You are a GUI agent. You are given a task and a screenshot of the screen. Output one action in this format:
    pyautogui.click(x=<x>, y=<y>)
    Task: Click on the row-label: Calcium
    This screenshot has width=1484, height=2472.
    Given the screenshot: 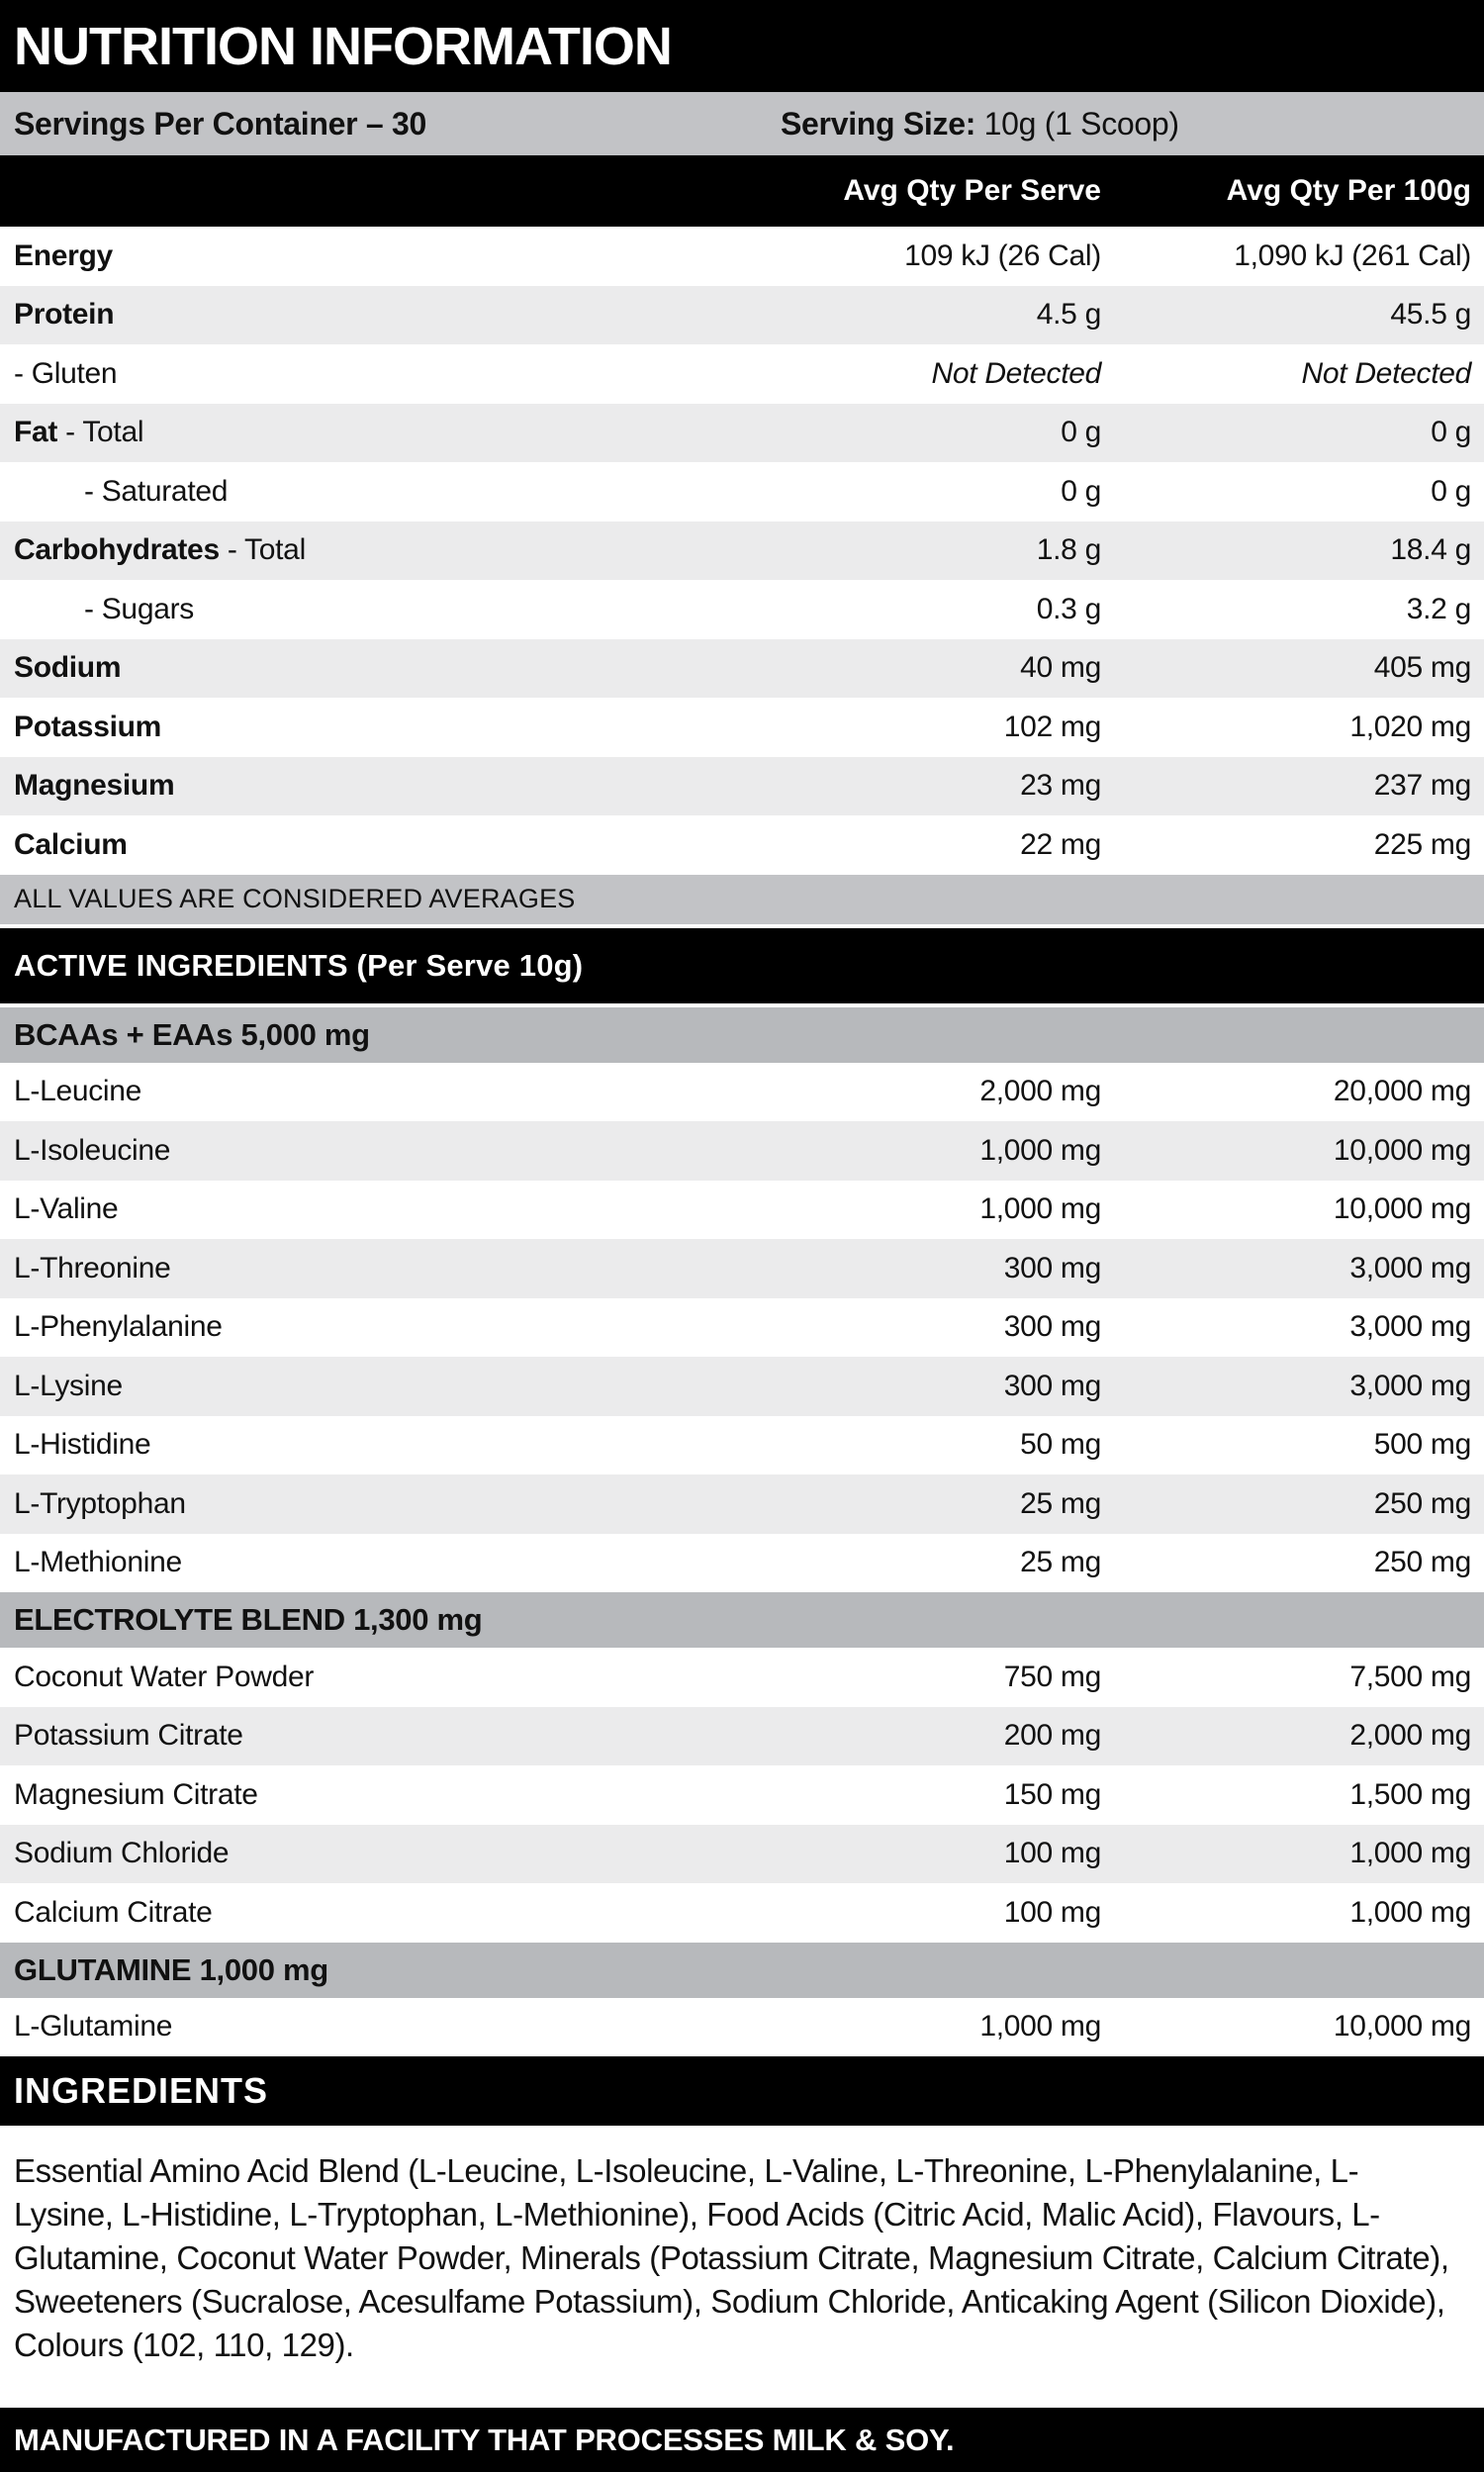 What is the action you would take?
    pyautogui.click(x=71, y=844)
    